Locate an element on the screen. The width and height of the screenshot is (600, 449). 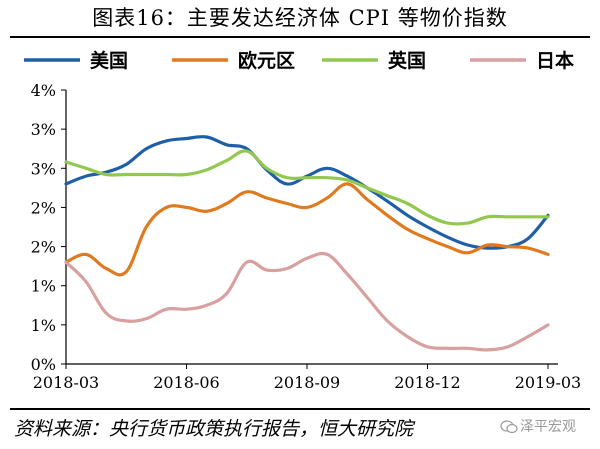
title-divider is located at coordinates (300, 37).